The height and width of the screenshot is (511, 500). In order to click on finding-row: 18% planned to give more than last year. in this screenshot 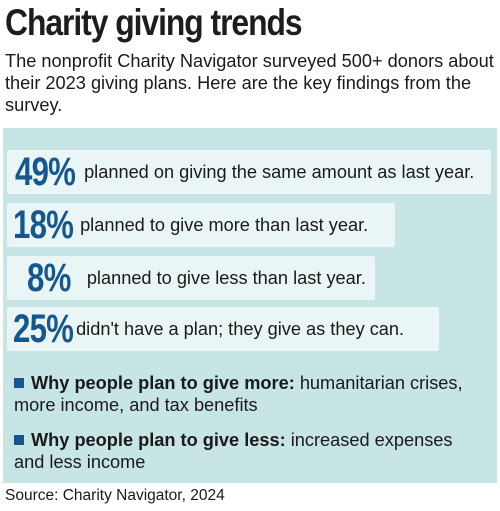, I will do `click(201, 225)`.